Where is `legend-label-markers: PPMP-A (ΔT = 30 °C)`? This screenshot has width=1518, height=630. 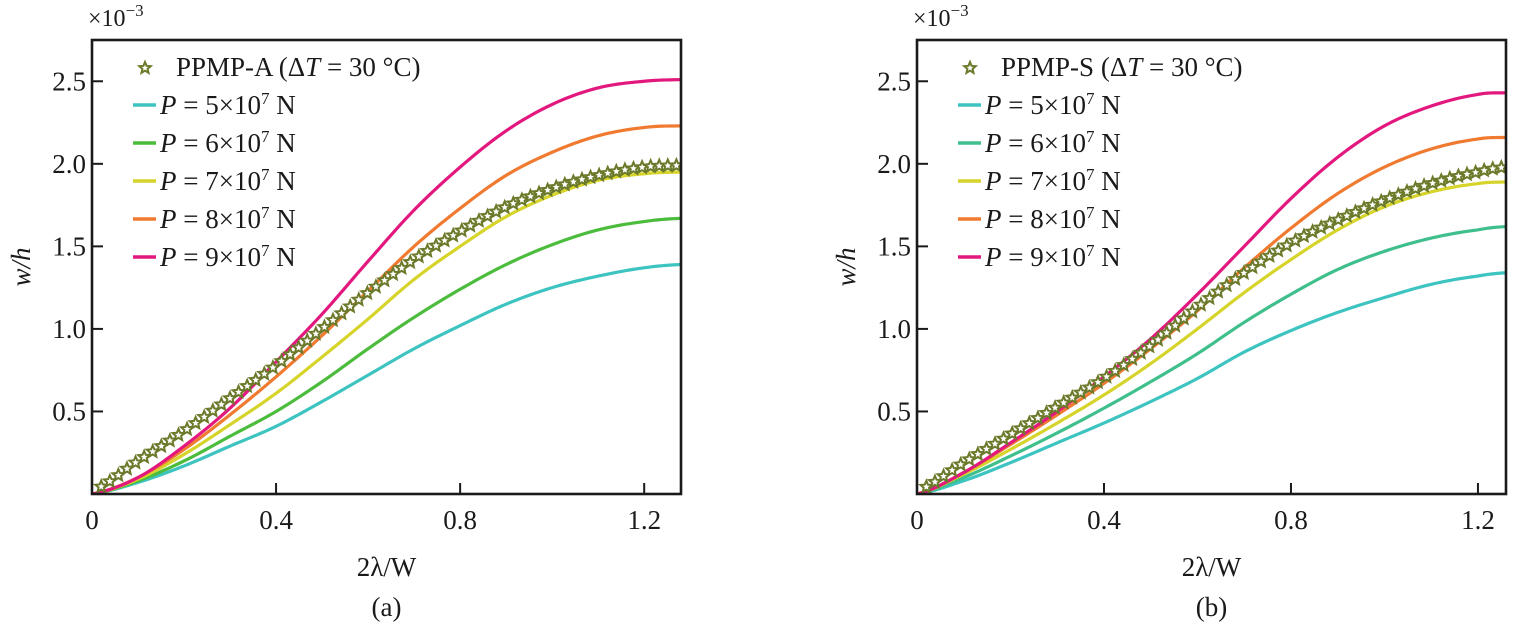
legend-label-markers: PPMP-A (ΔT = 30 °C) is located at coordinates (298, 67).